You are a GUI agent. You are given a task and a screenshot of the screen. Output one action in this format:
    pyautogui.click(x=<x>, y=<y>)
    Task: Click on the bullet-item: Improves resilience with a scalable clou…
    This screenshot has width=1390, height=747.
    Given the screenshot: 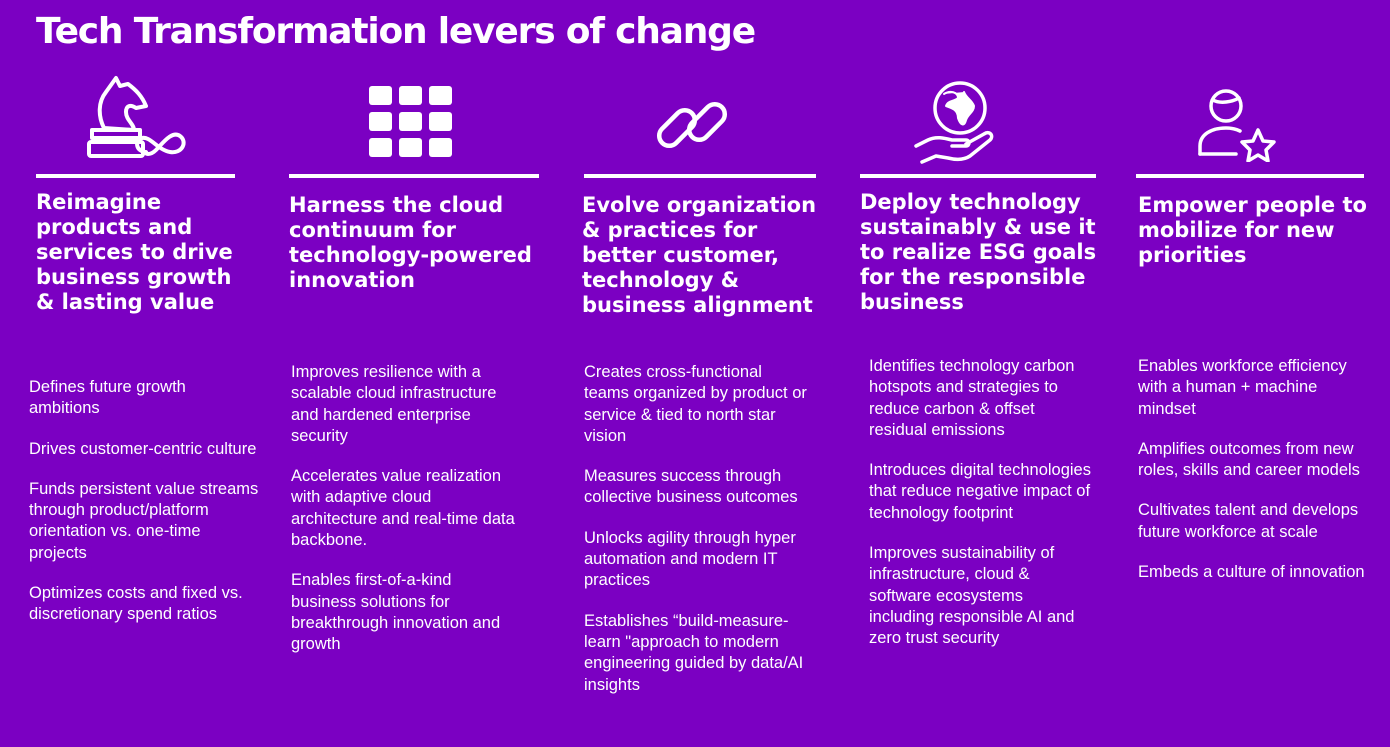 What is the action you would take?
    pyautogui.click(x=394, y=404)
    